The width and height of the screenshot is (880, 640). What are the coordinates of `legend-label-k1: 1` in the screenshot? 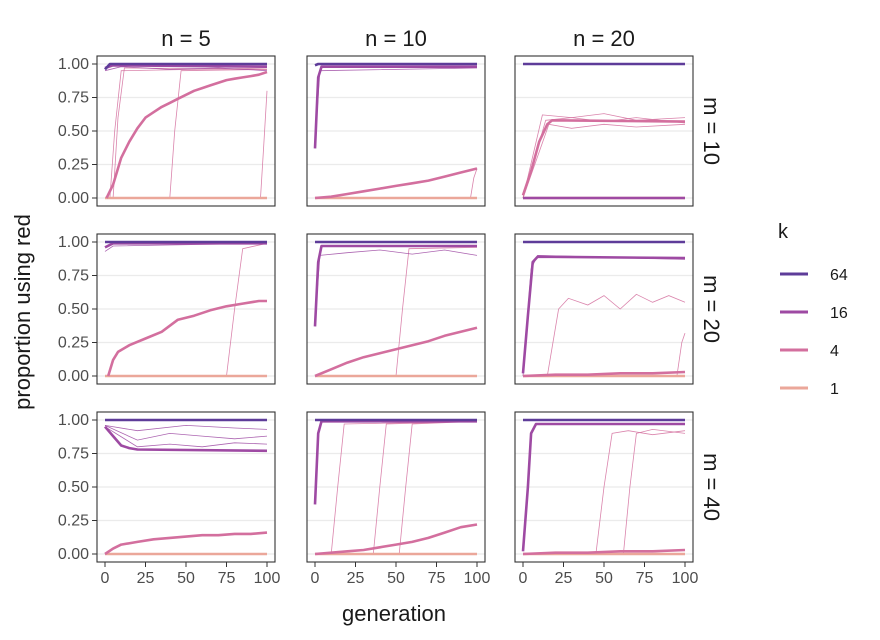 It's located at (834, 389).